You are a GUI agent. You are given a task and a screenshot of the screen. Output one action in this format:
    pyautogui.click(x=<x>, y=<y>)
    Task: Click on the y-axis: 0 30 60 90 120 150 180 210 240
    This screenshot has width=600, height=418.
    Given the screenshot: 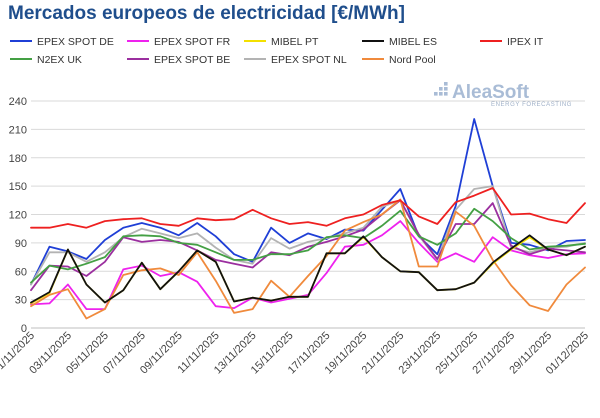 What is the action you would take?
    pyautogui.click(x=18, y=215)
    